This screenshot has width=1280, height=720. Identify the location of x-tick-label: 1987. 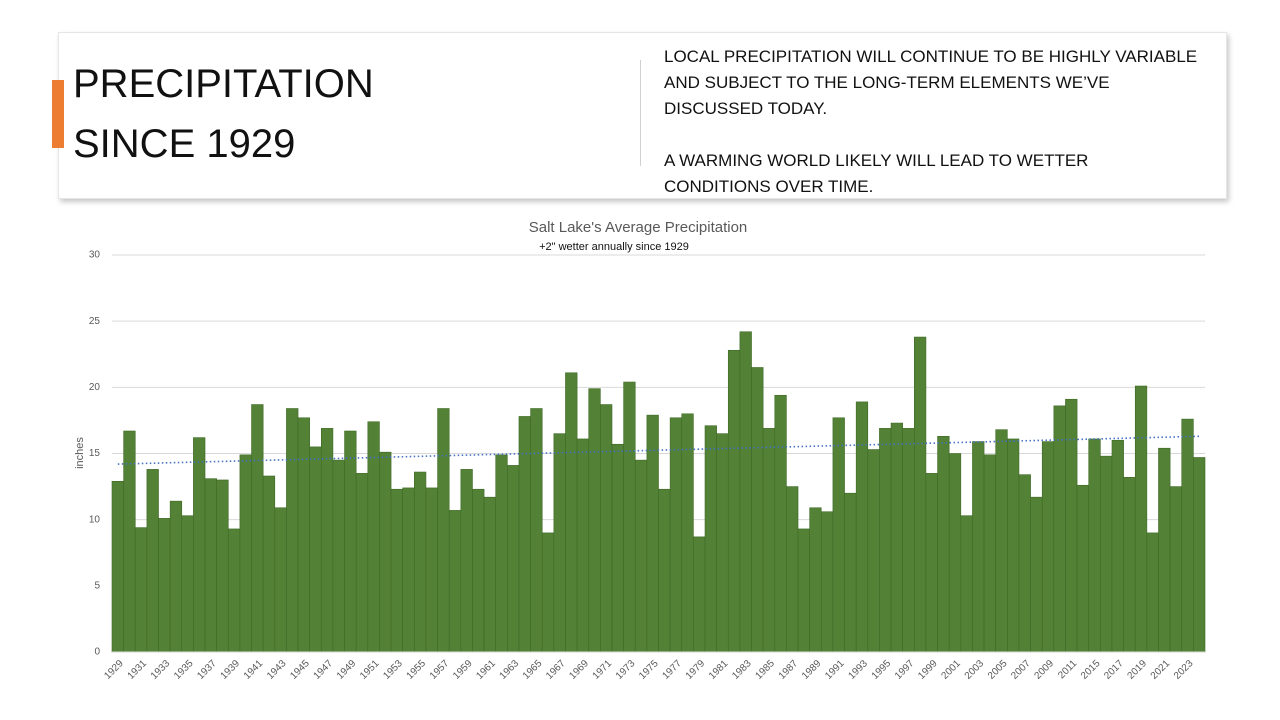
(789, 670).